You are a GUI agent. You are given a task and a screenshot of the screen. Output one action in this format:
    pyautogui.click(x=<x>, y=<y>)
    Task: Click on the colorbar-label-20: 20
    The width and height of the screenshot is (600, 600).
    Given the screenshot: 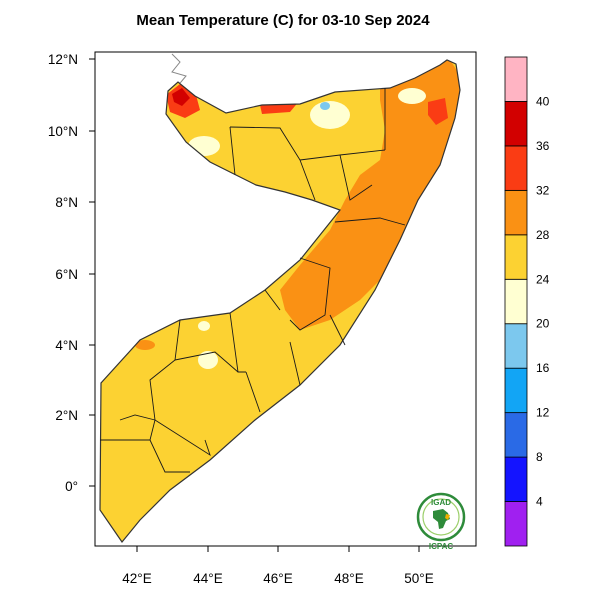 What is the action you would take?
    pyautogui.click(x=543, y=324)
    